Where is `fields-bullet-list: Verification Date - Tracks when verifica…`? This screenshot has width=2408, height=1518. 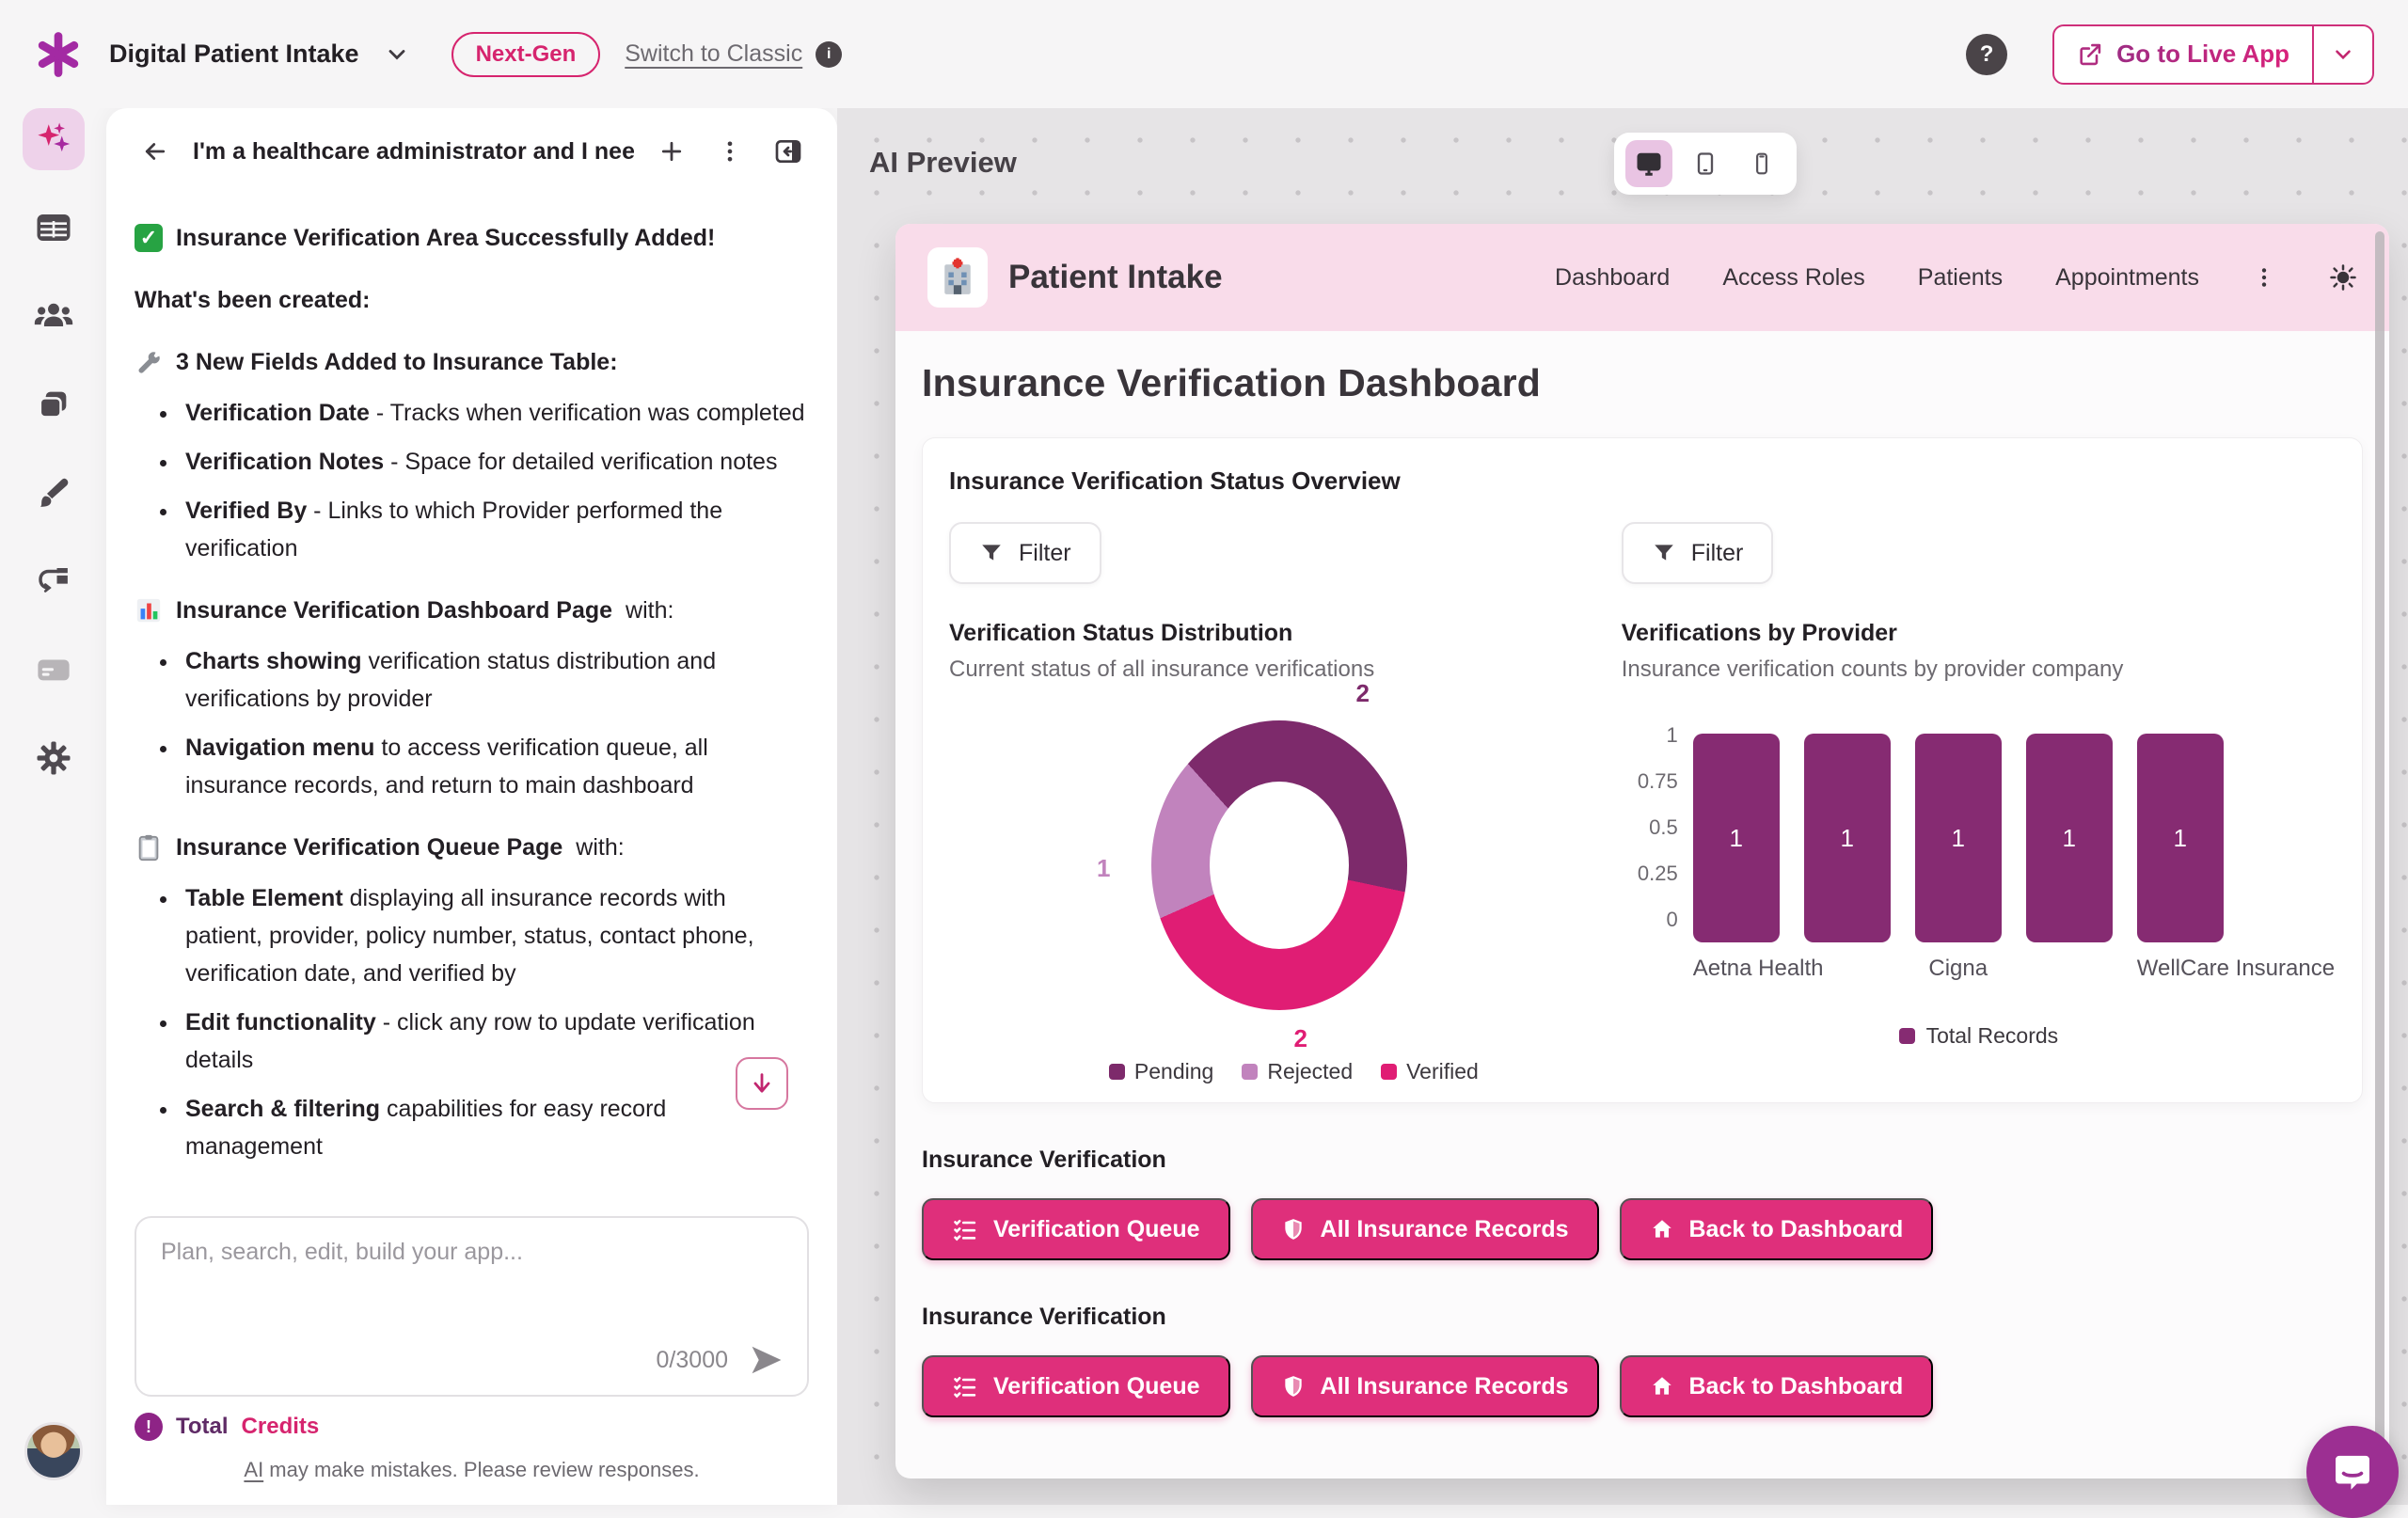 fields-bullet-list: Verification Date - Tracks when verifica… is located at coordinates (472, 481).